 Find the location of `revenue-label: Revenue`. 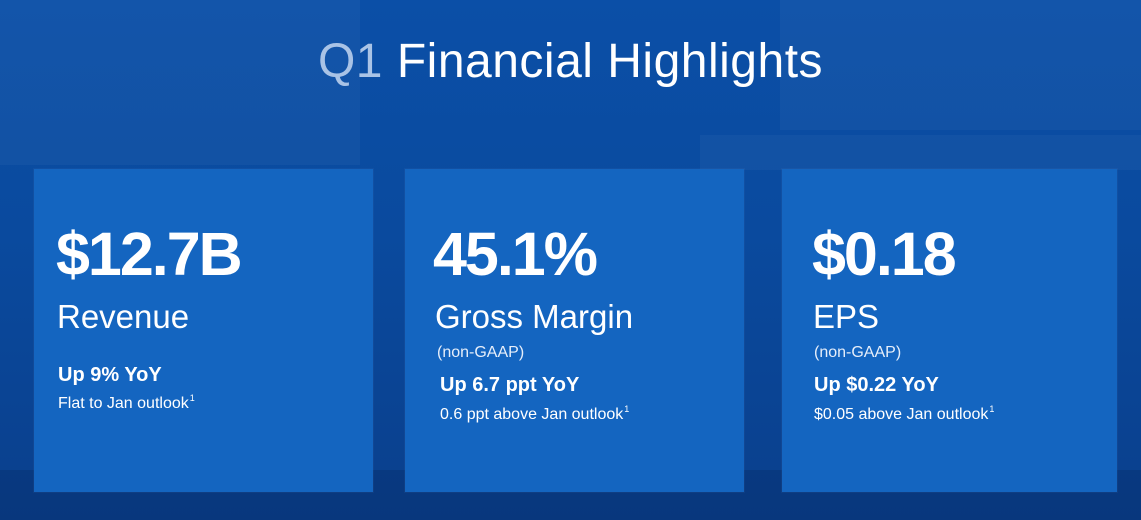

revenue-label: Revenue is located at coordinates (123, 316).